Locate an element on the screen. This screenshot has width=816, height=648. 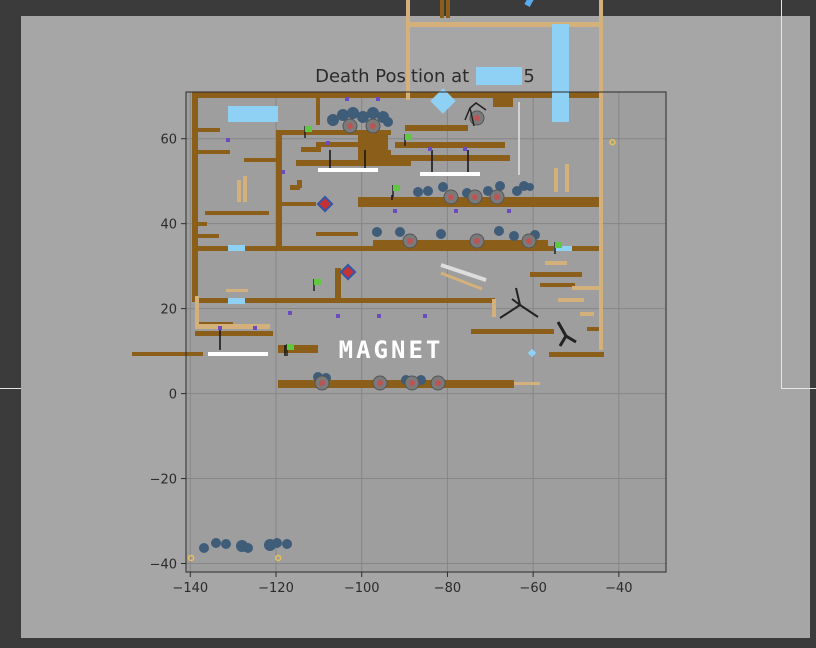
guide-line-horizontal-left is located at coordinates (10, 388).